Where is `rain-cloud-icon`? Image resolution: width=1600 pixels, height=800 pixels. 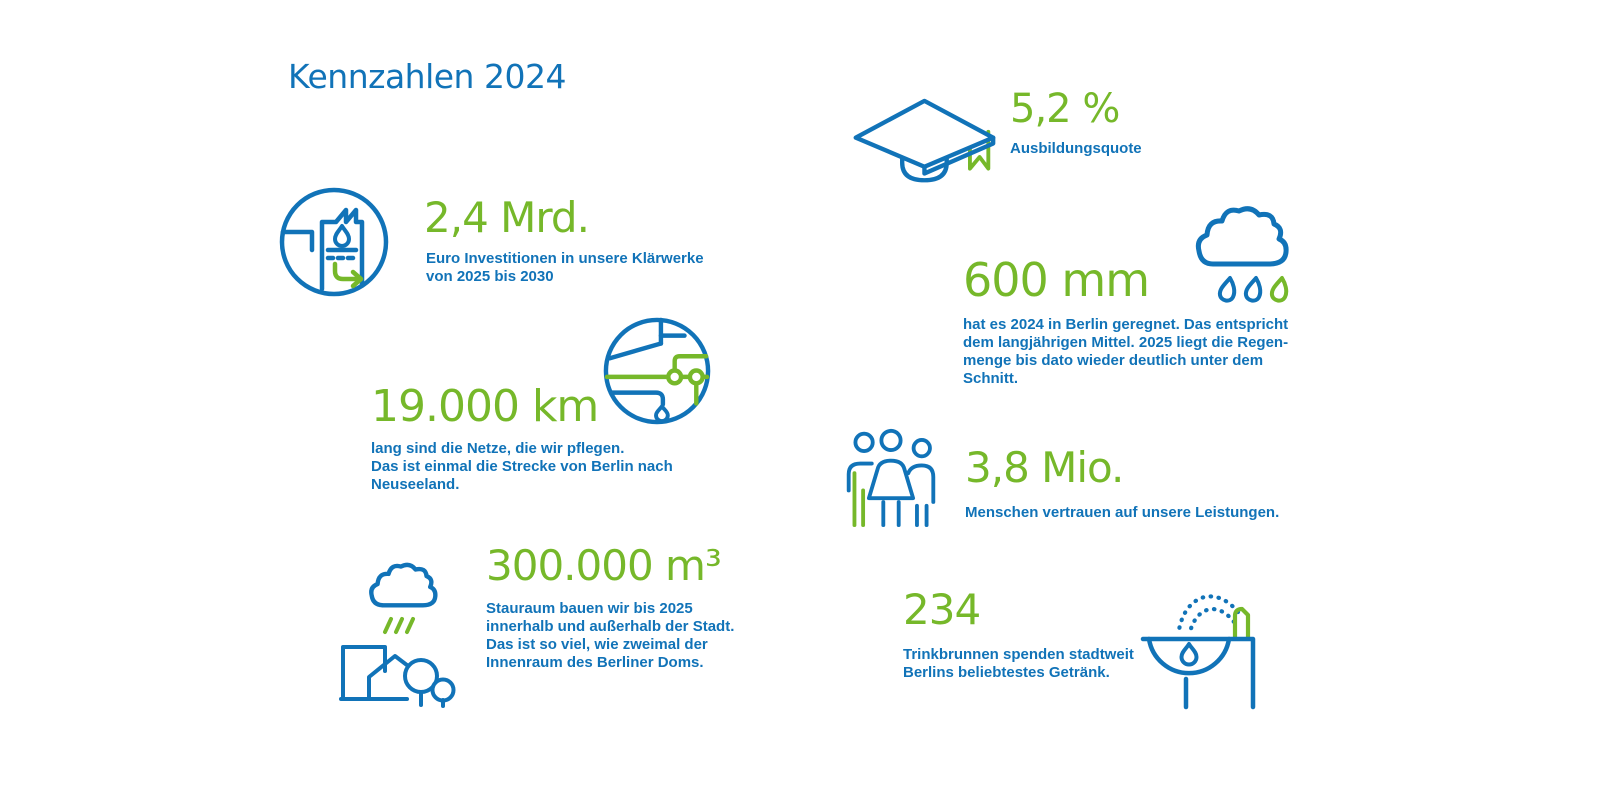 rain-cloud-icon is located at coordinates (1242, 252).